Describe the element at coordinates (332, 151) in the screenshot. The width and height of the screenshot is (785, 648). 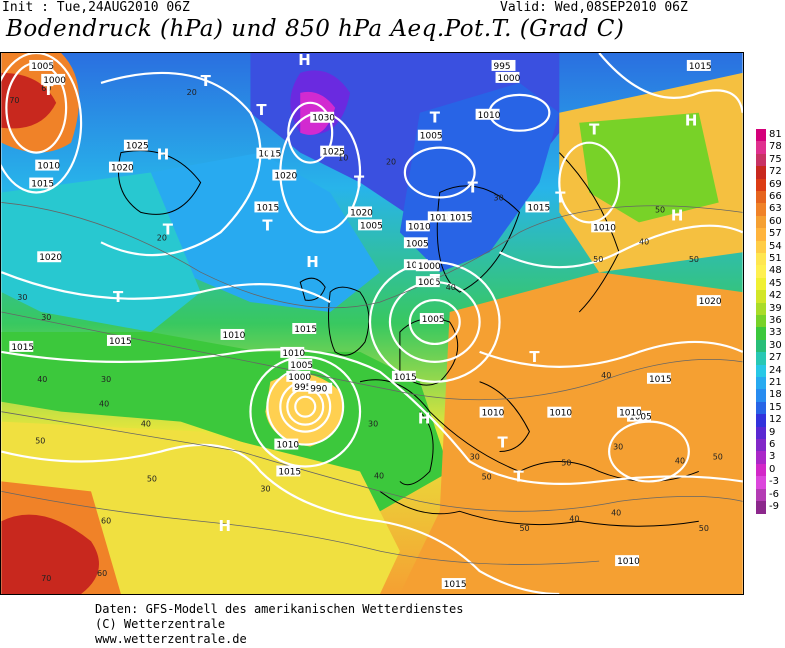
I see `isobar-label: 1025` at that location.